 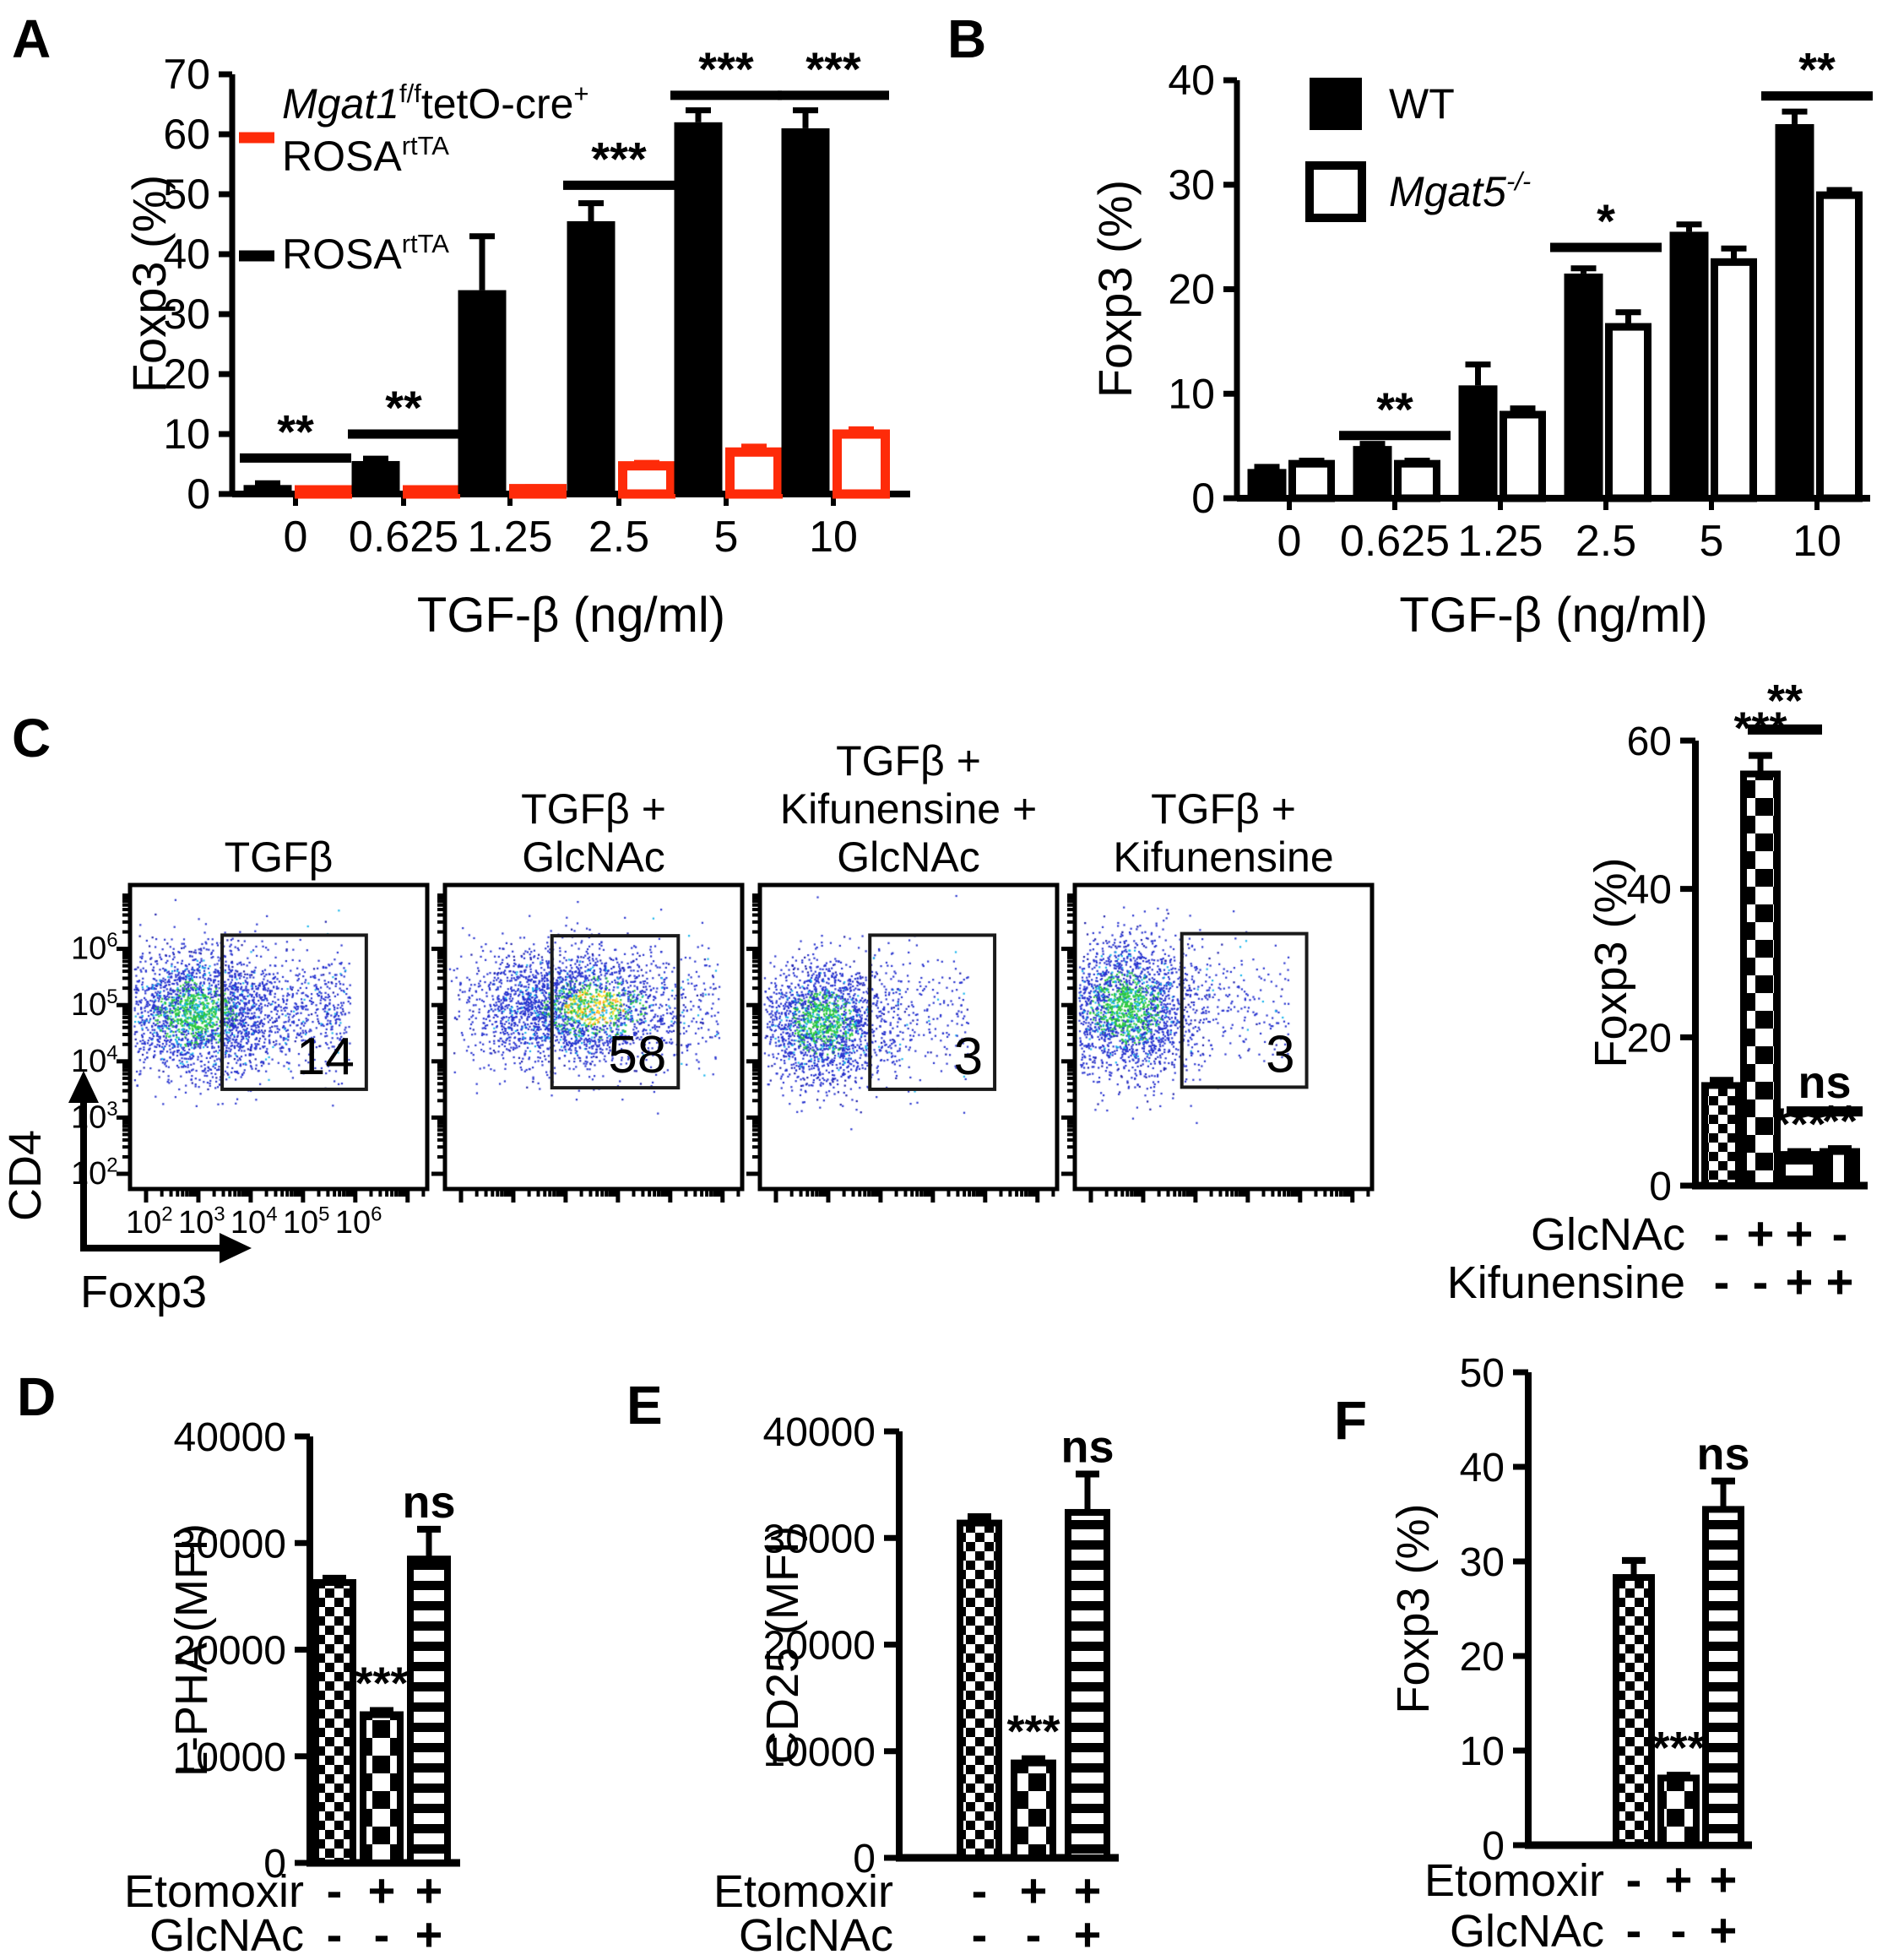 What do you see at coordinates (186, 434) in the screenshot?
I see `y-tick-label: 10` at bounding box center [186, 434].